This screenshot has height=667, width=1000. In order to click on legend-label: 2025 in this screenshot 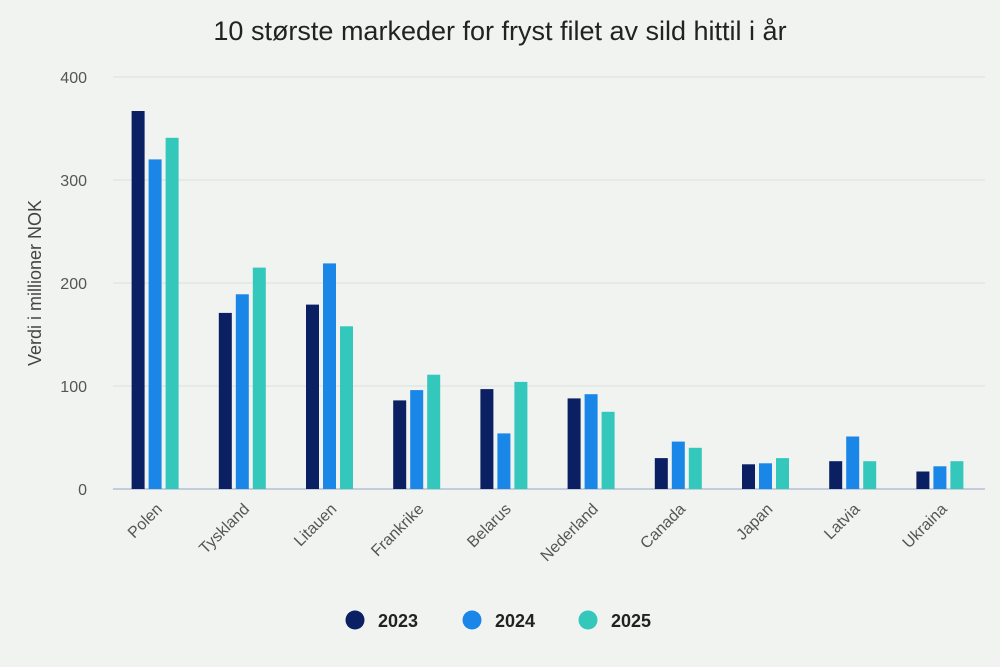, I will do `click(631, 621)`.